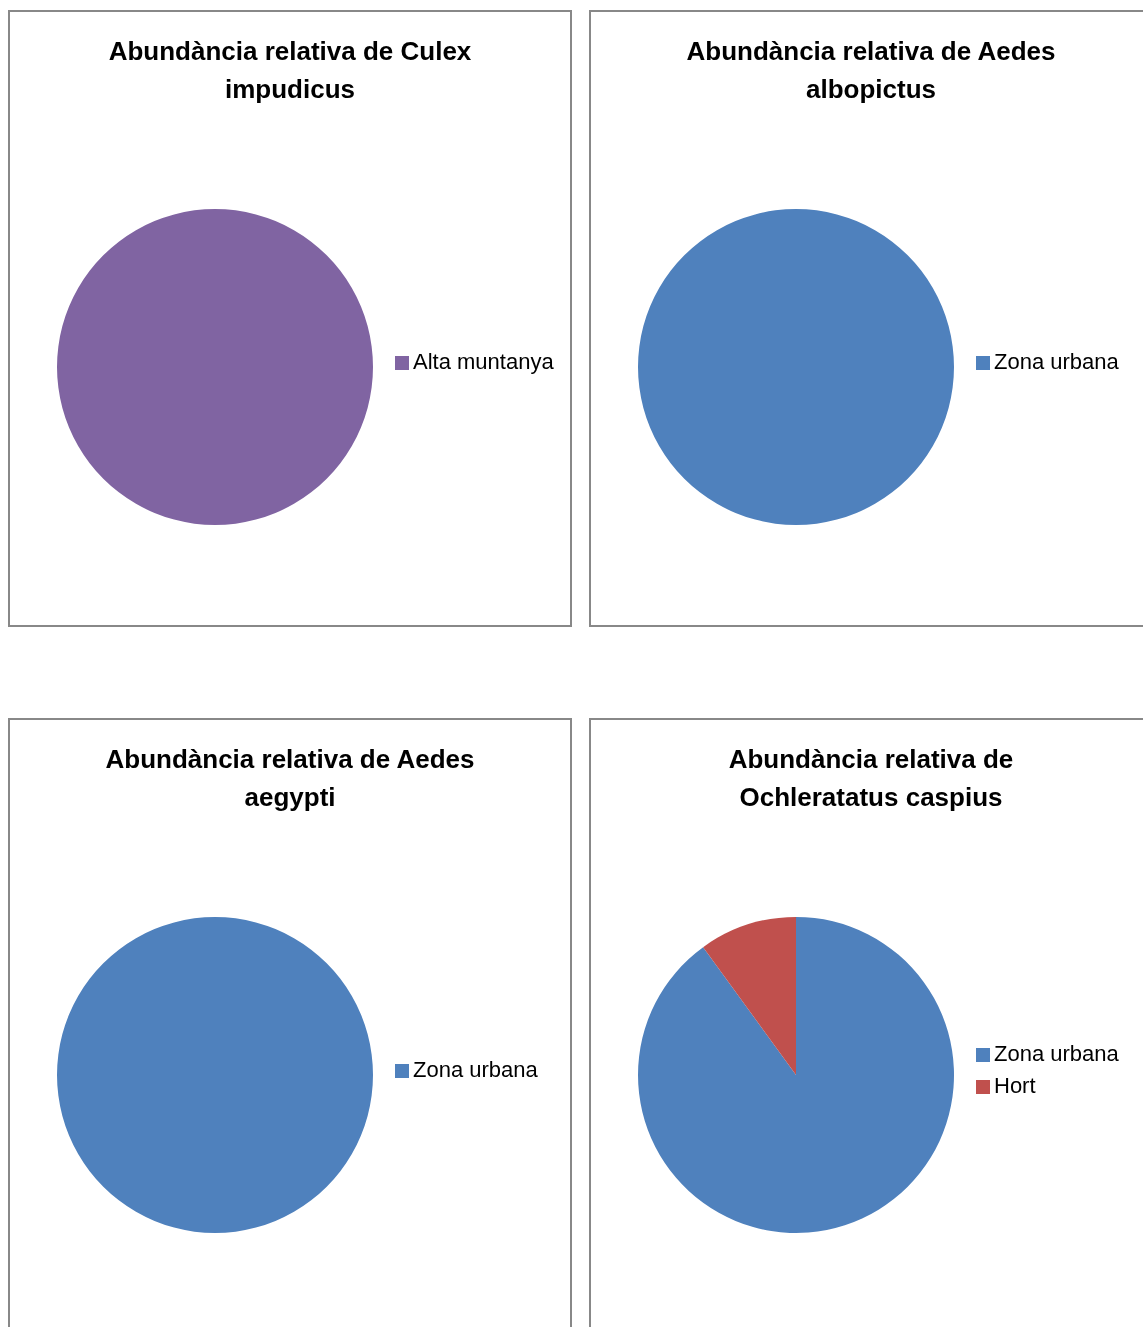 The height and width of the screenshot is (1327, 1143). I want to click on chart-title: Abundància relativa de Aedes aegypti, so click(290, 778).